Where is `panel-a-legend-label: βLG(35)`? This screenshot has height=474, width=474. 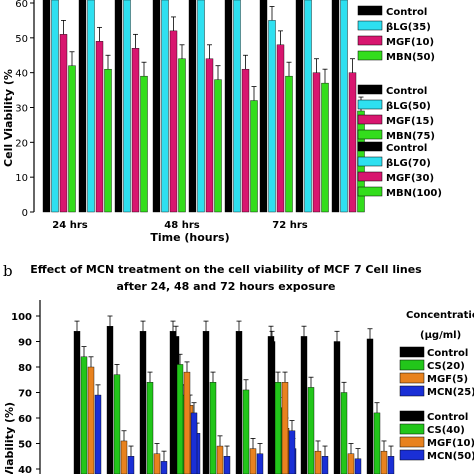 panel-a-legend-label: βLG(35) is located at coordinates (408, 27).